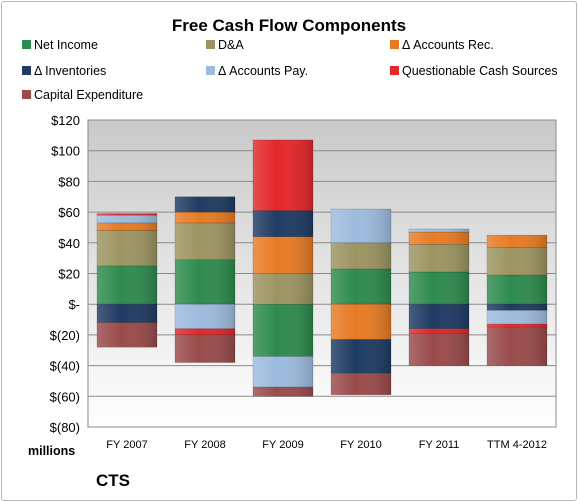 The image size is (578, 502). Describe the element at coordinates (126, 445) in the screenshot. I see `x-tick-label: FY 2007` at that location.